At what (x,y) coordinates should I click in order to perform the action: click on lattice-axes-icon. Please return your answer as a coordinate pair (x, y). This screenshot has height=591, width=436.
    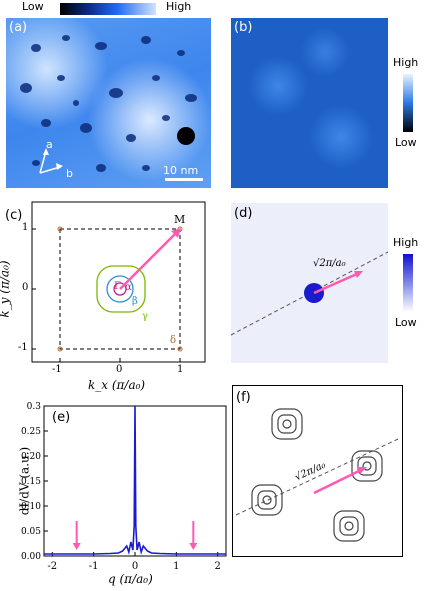
    Looking at the image, I should click on (51, 161).